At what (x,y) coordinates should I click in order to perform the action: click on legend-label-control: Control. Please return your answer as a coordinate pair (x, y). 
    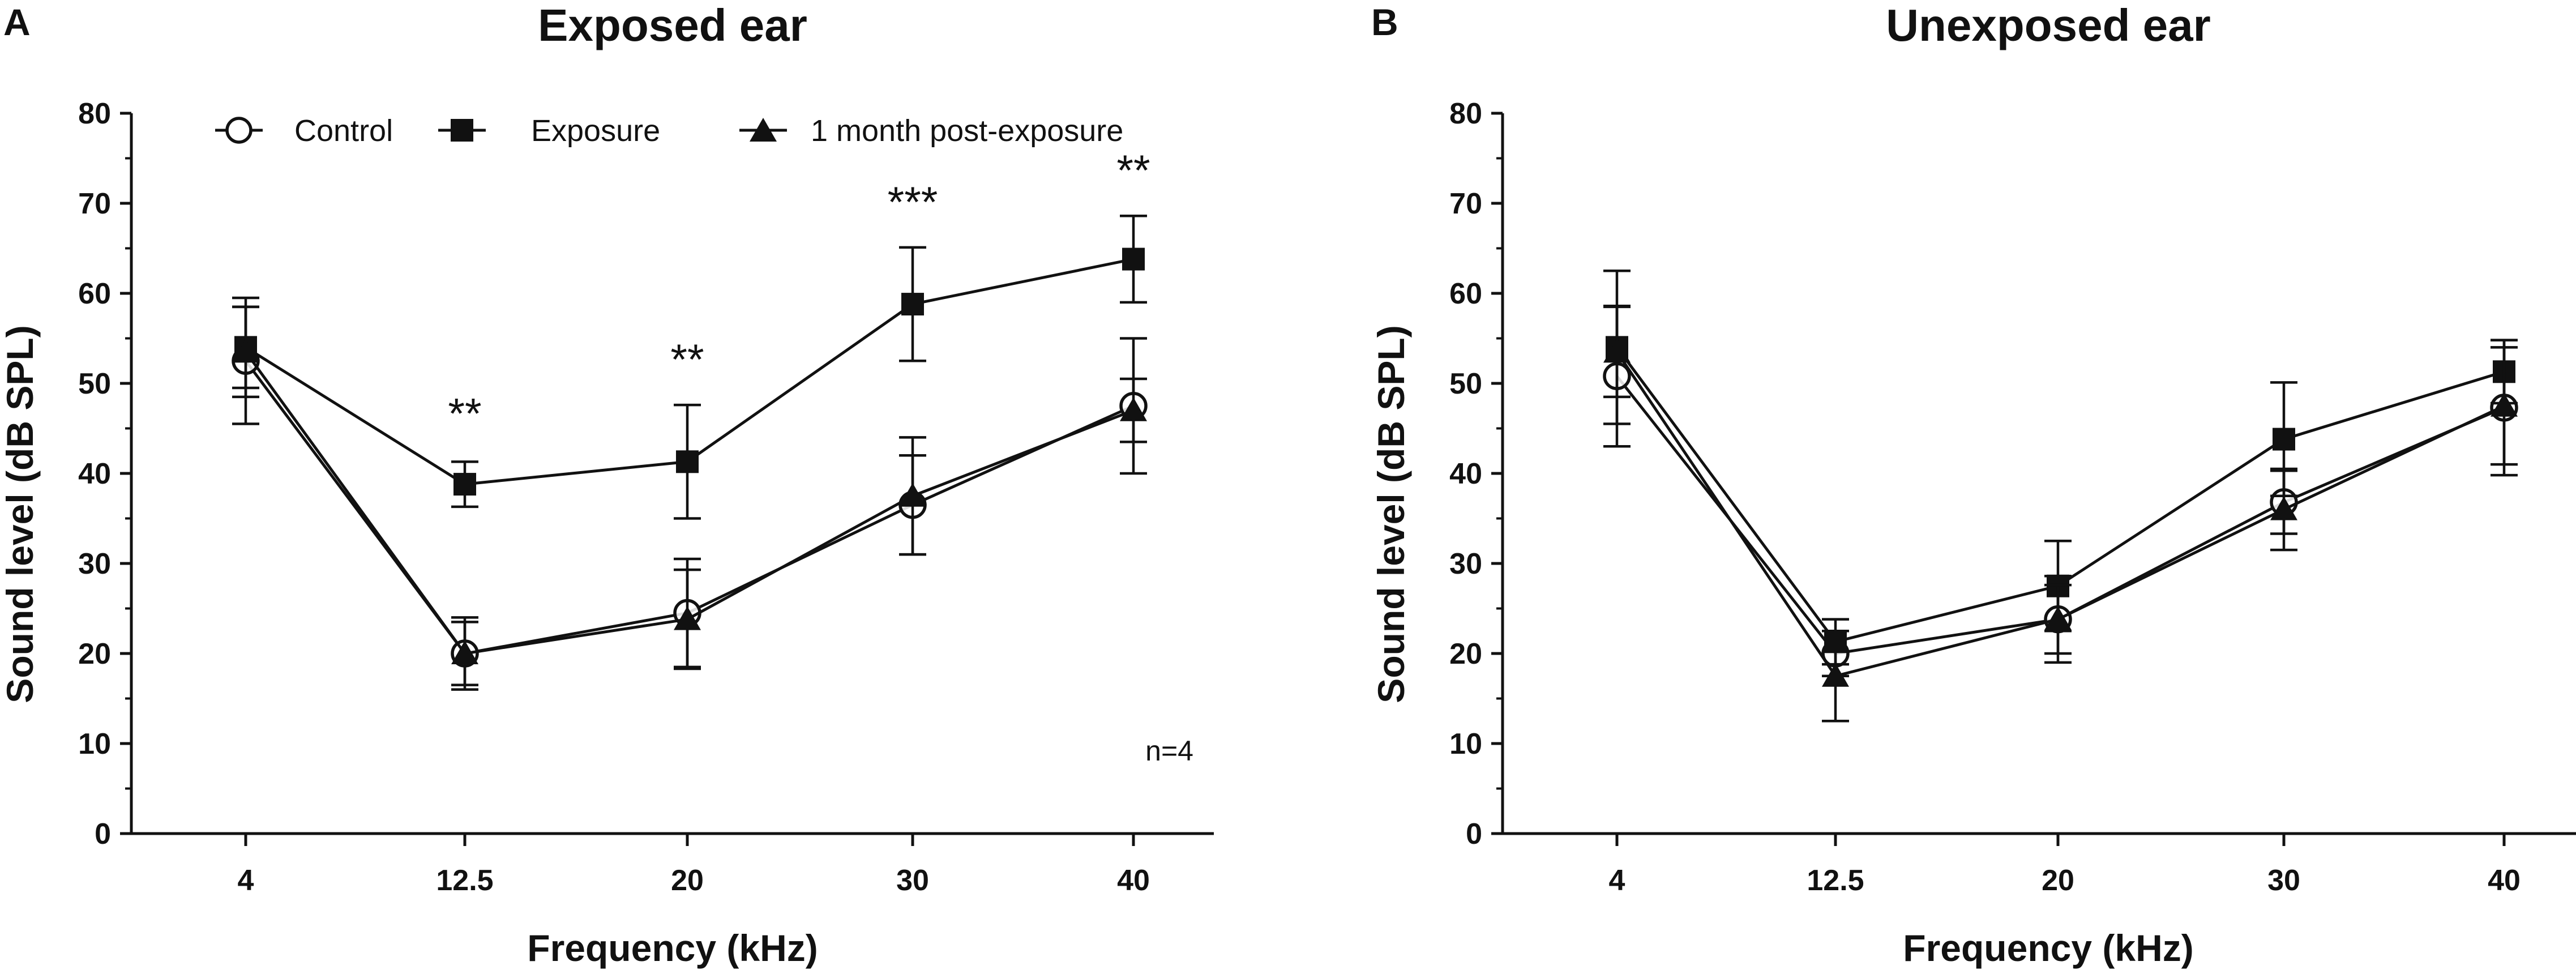
    Looking at the image, I should click on (343, 131).